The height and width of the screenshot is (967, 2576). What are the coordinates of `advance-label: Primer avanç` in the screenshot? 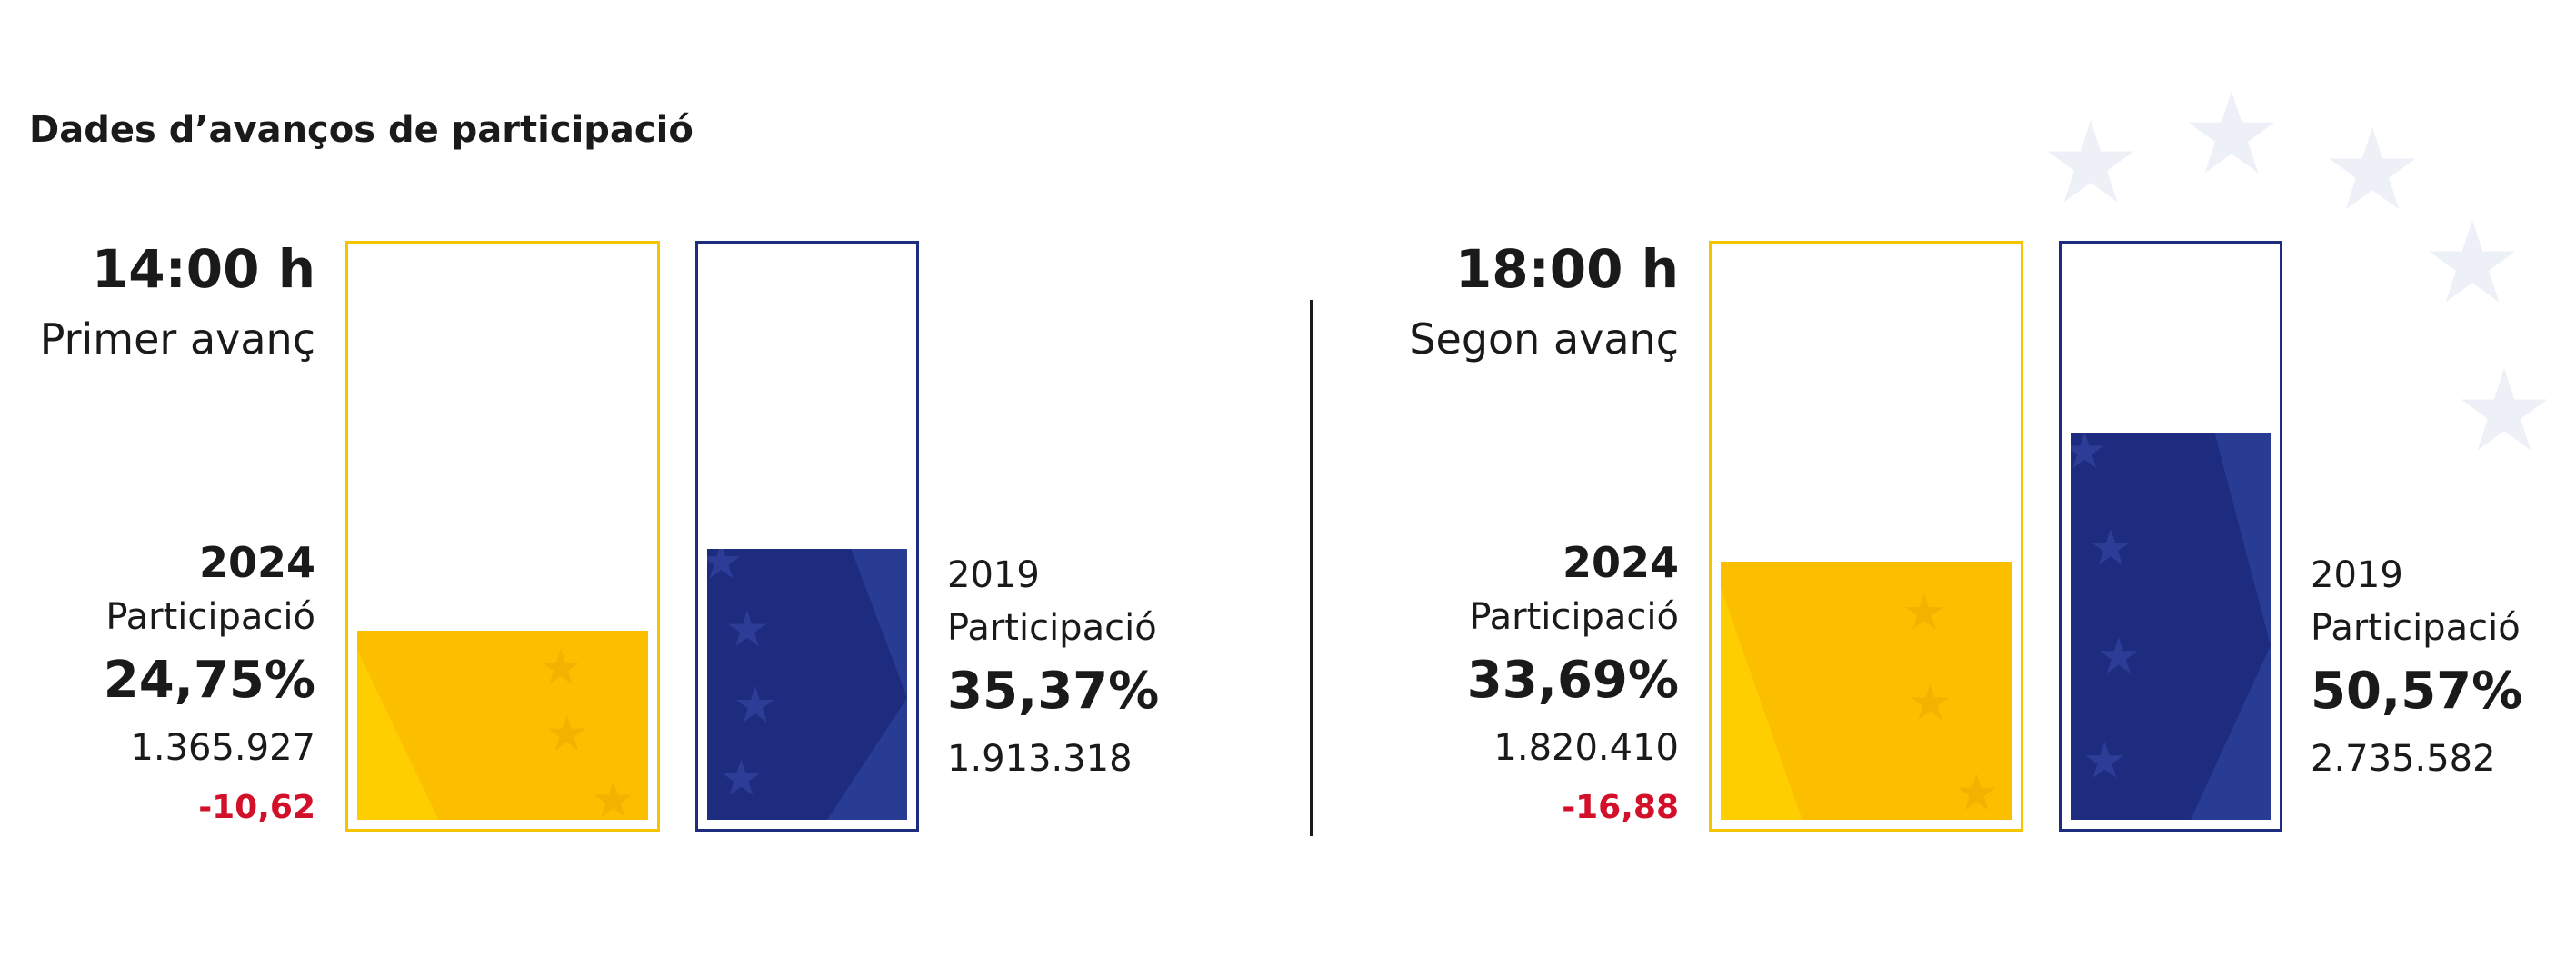 It's located at (177, 339).